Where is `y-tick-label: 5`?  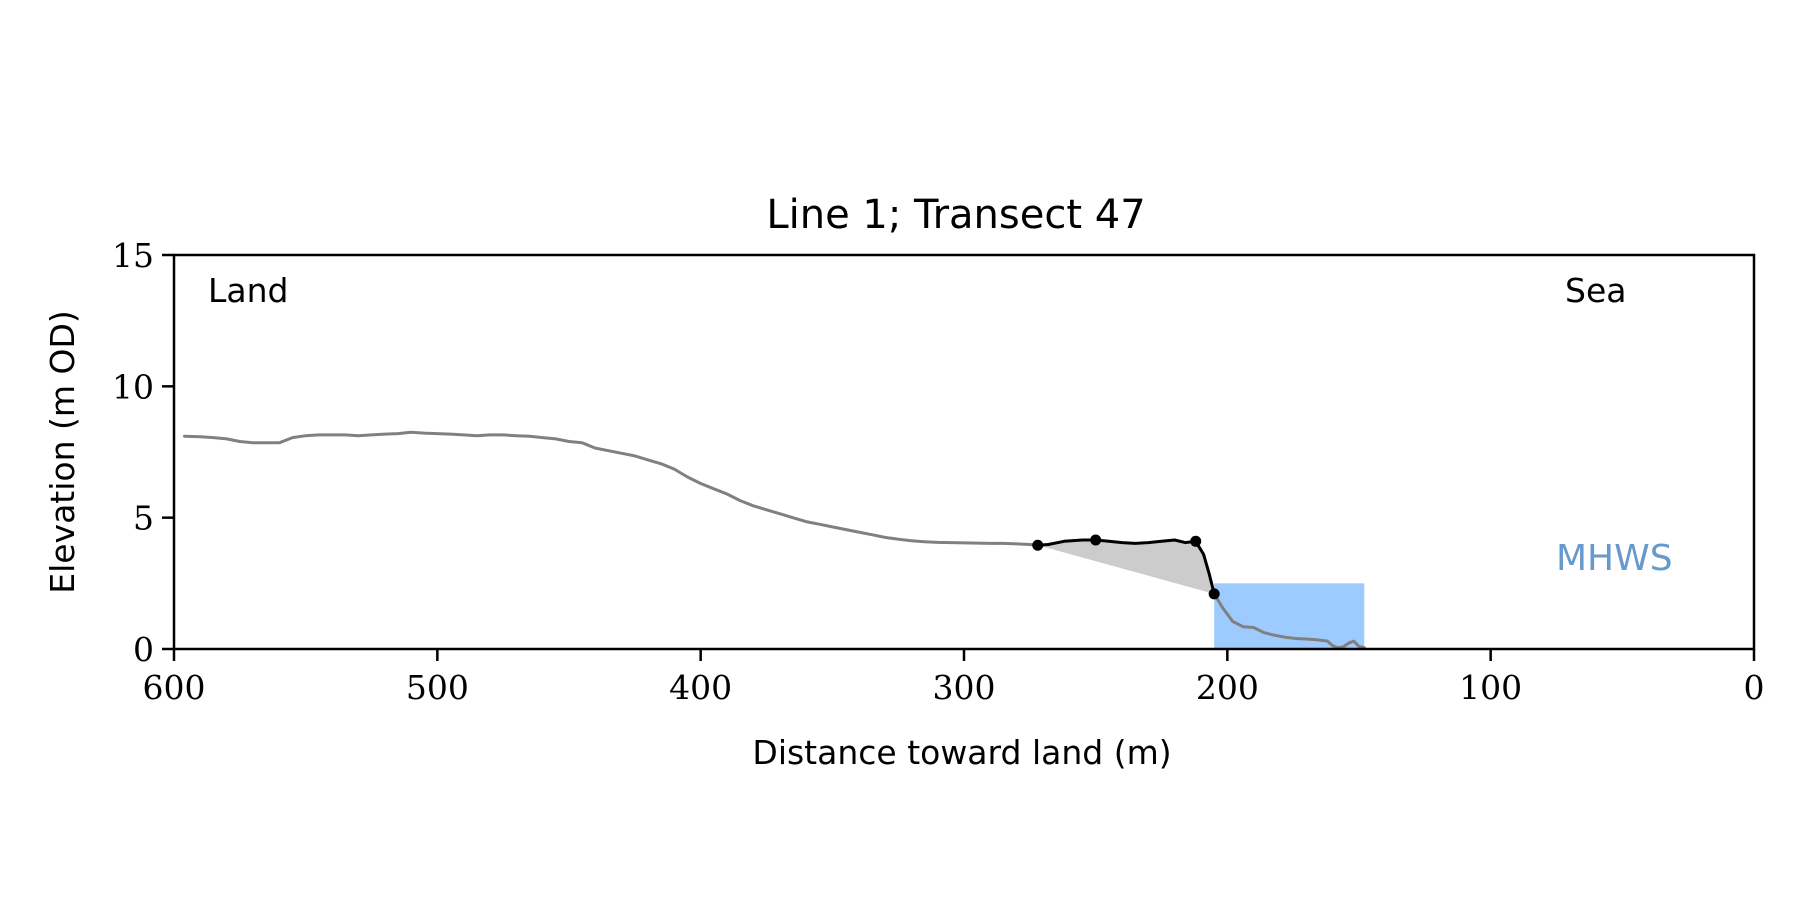
y-tick-label: 5 is located at coordinates (143, 518).